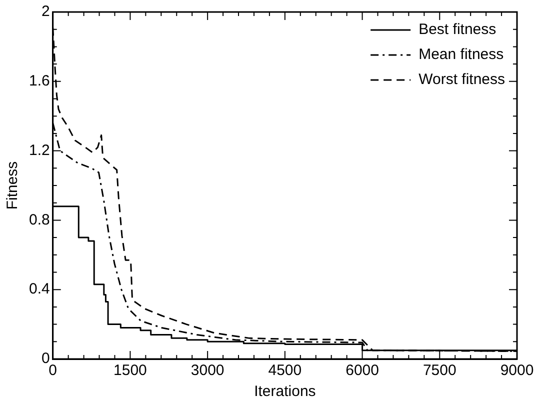 The width and height of the screenshot is (537, 401). Describe the element at coordinates (46, 11) in the screenshot. I see `y-tick-label: 2` at that location.